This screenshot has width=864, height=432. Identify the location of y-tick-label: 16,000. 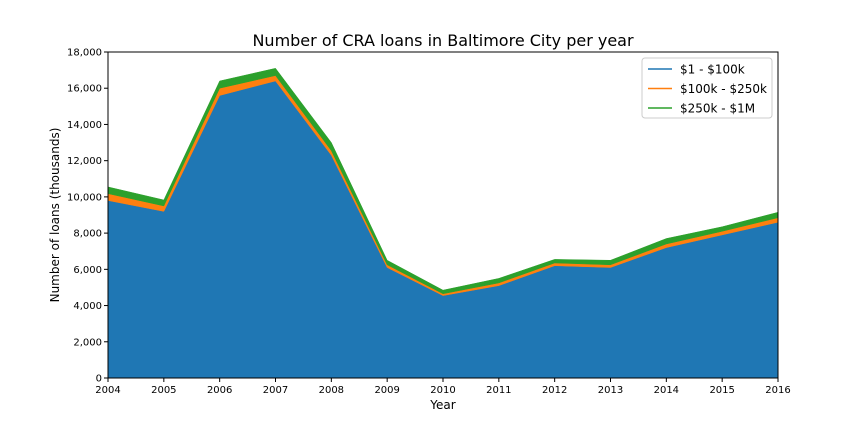
(84, 89).